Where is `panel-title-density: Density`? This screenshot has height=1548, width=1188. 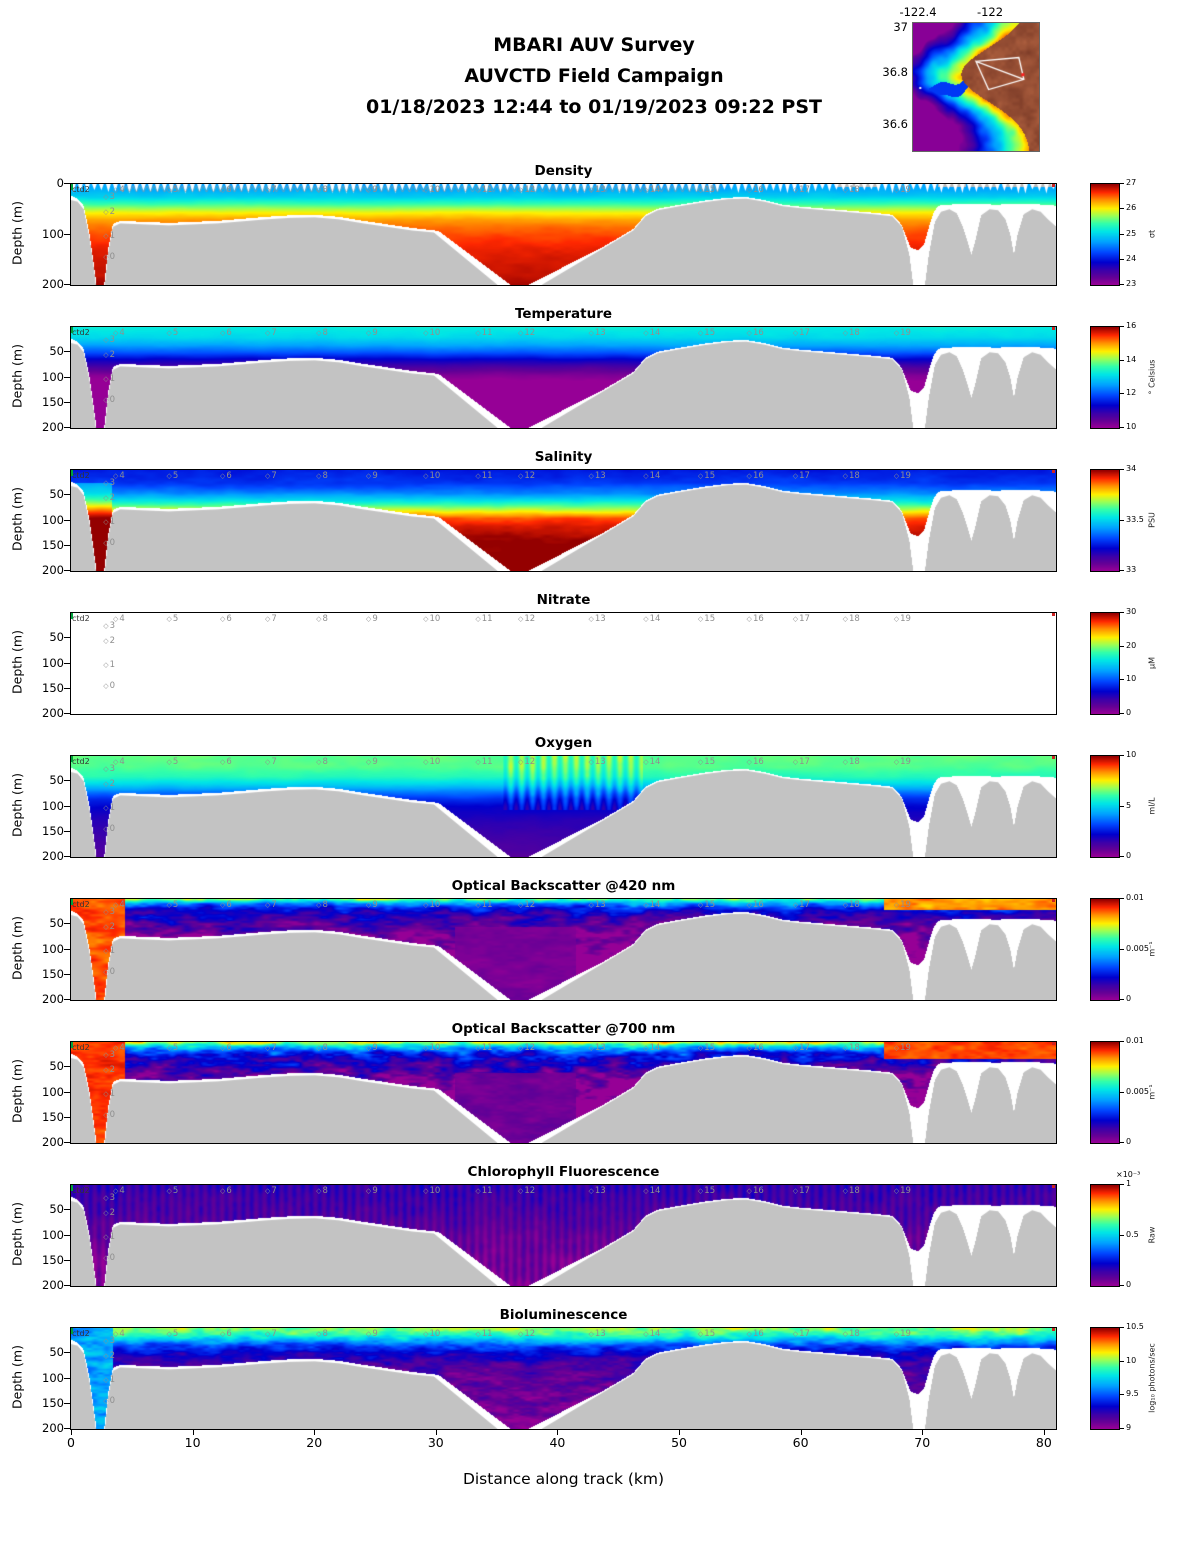
panel-title-density: Density is located at coordinates (563, 171).